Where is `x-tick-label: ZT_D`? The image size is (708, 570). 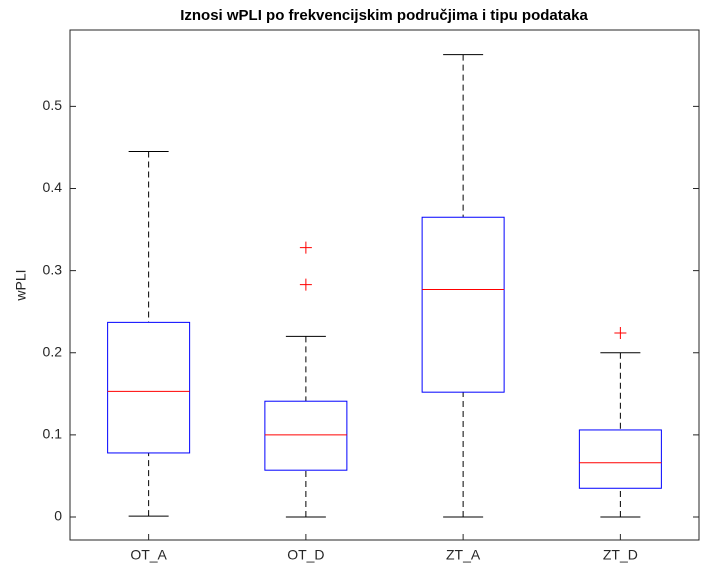 x-tick-label: ZT_D is located at coordinates (620, 555).